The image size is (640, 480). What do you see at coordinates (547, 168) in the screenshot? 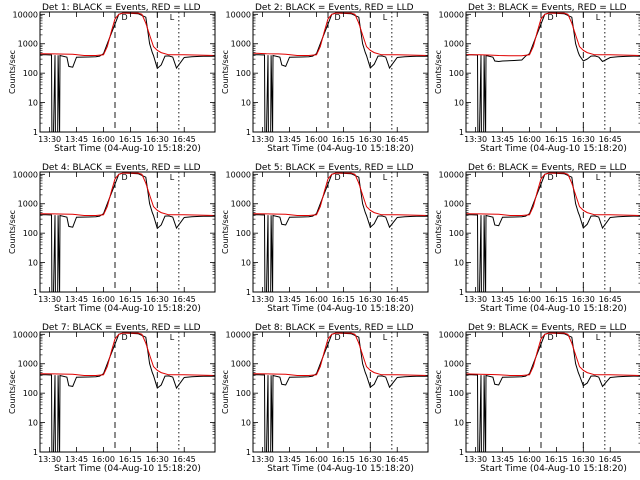
I see `plot-title: Det 6: BLACK = Events, RED = LLD` at bounding box center [547, 168].